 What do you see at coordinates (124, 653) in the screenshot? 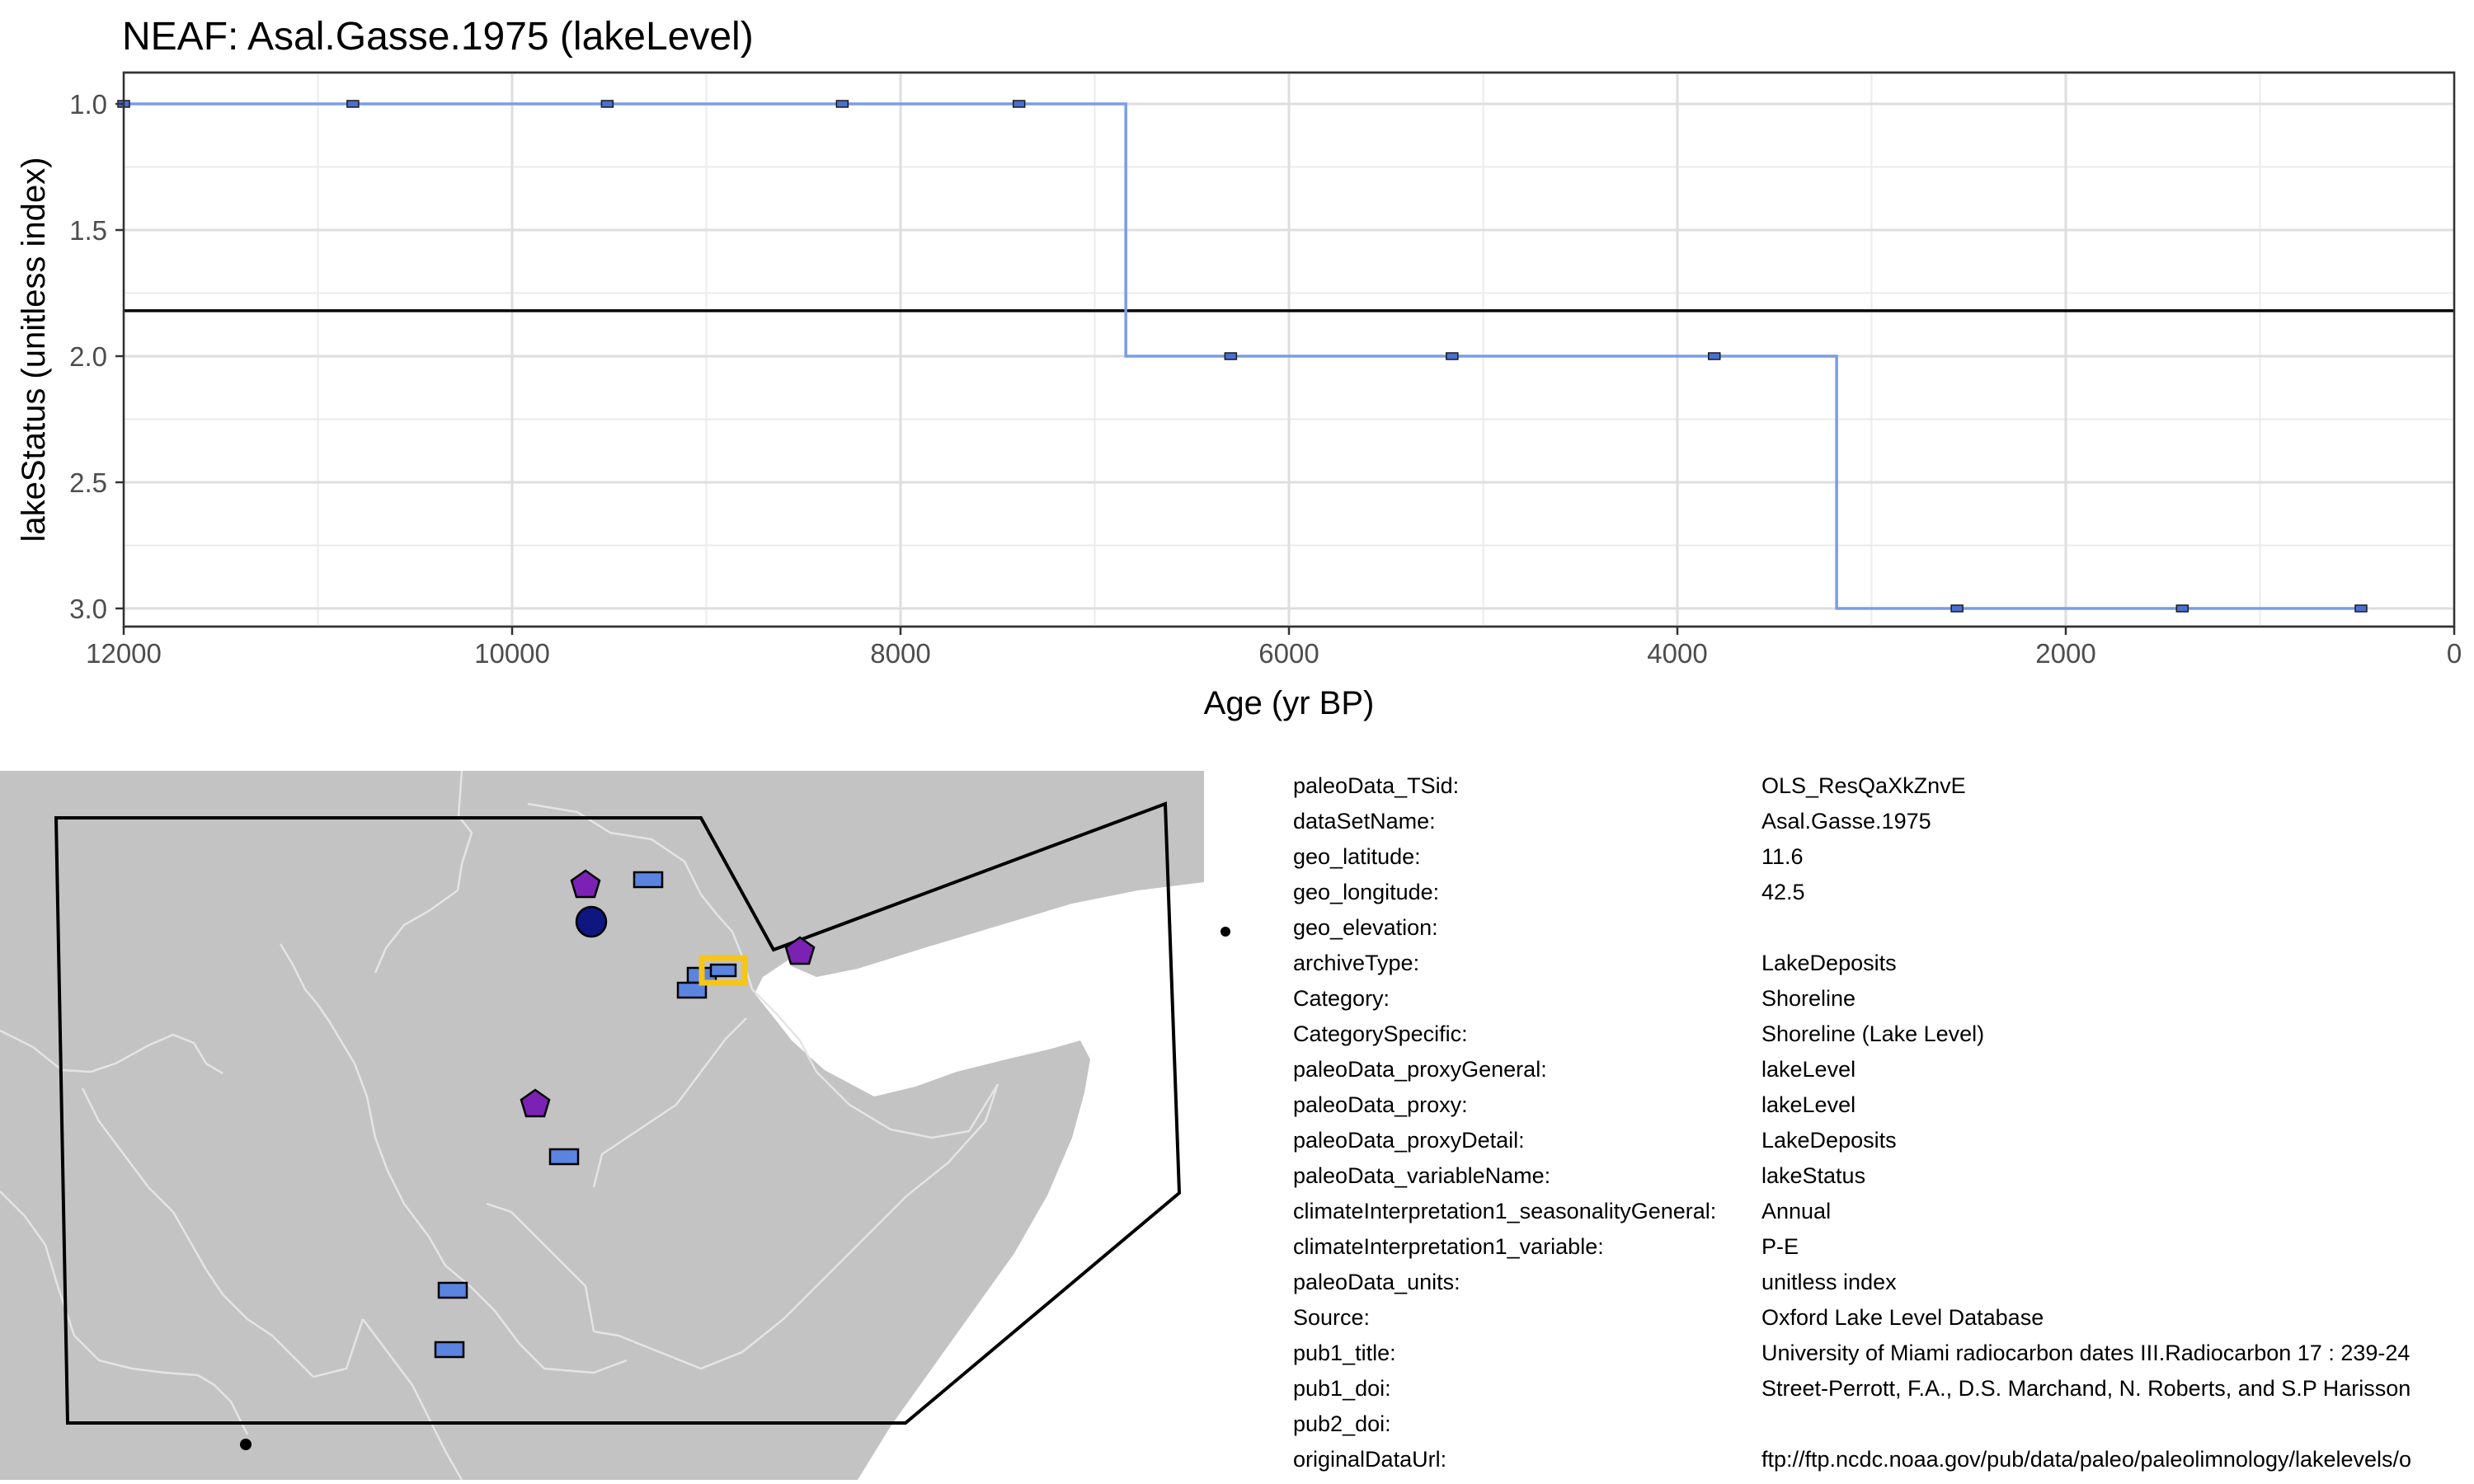
I see `x-tick-label: 12000` at bounding box center [124, 653].